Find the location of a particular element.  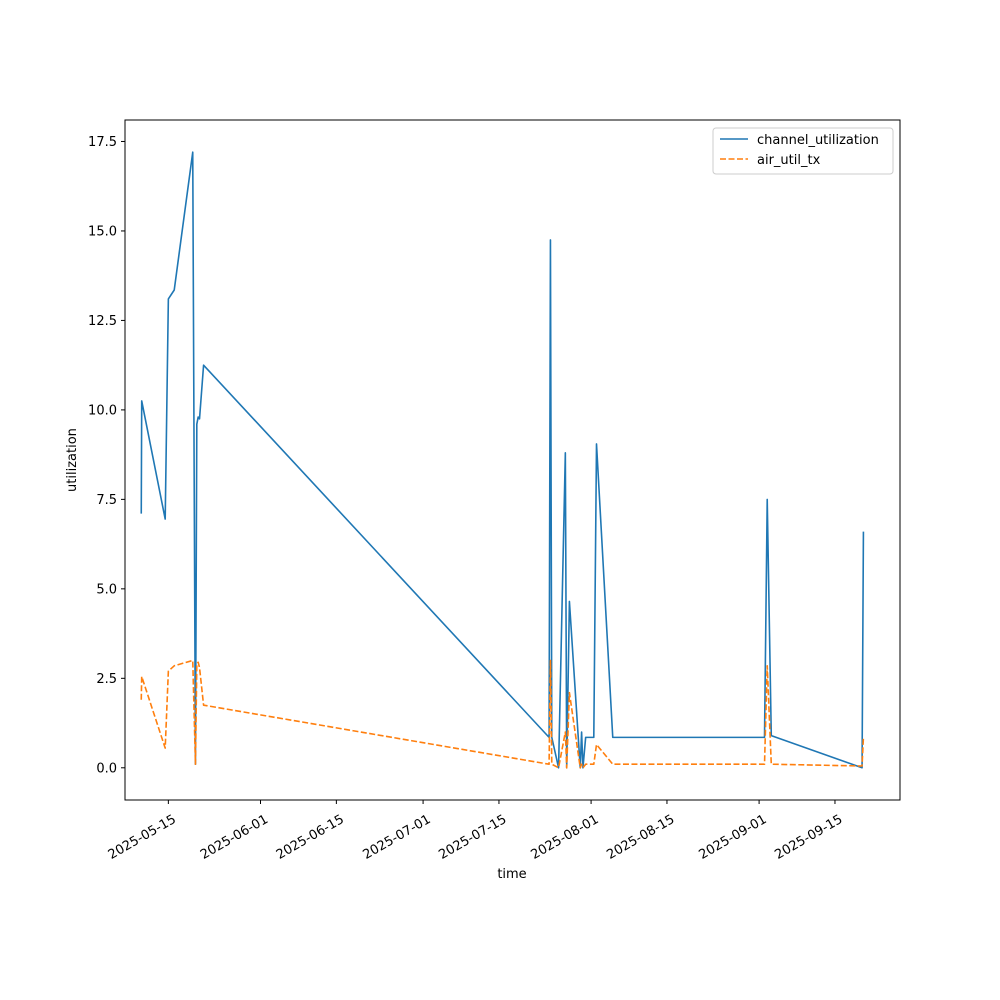

y-tick-label: 0.0 is located at coordinates (106, 768).